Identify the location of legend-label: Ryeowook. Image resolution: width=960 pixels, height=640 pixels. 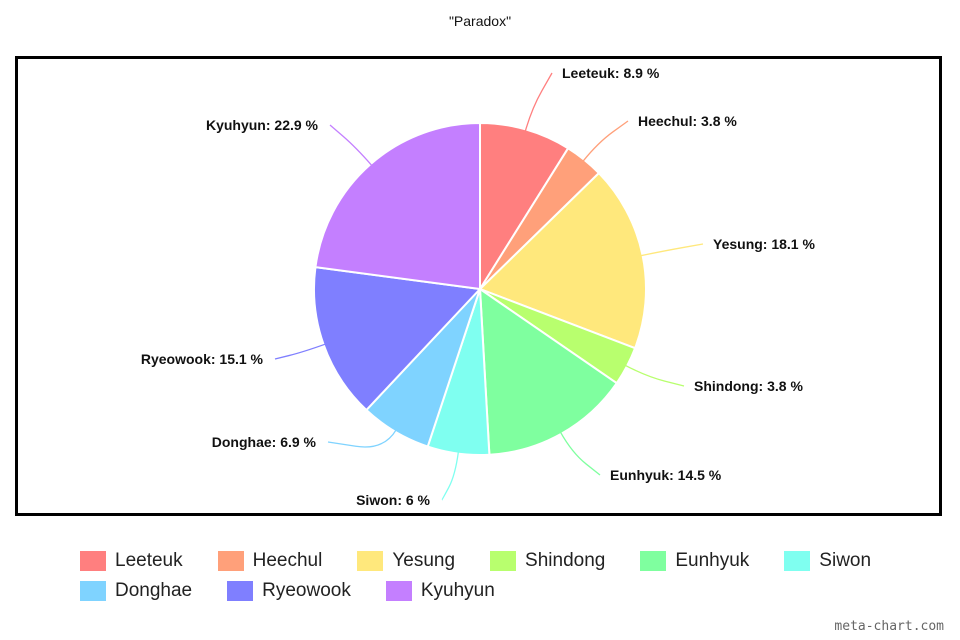
(306, 590).